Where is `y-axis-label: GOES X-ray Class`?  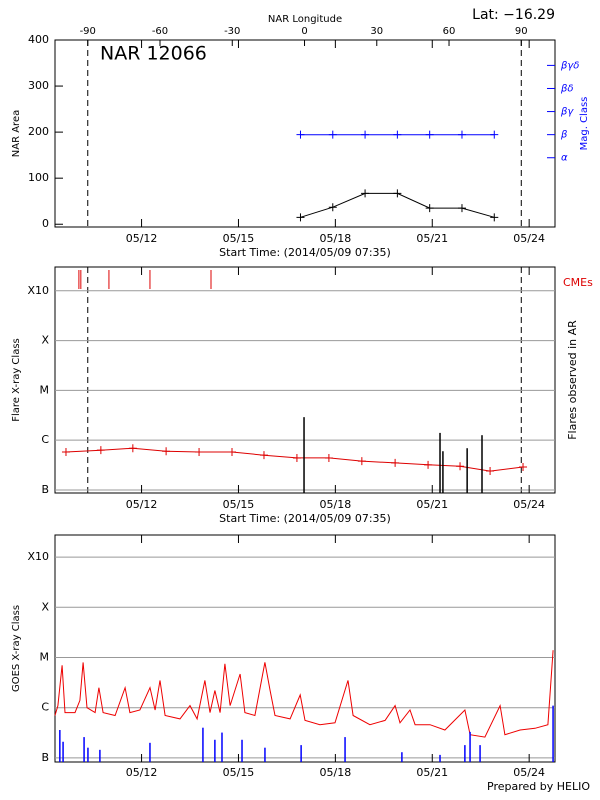
y-axis-label: GOES X-ray Class is located at coordinates (16, 648).